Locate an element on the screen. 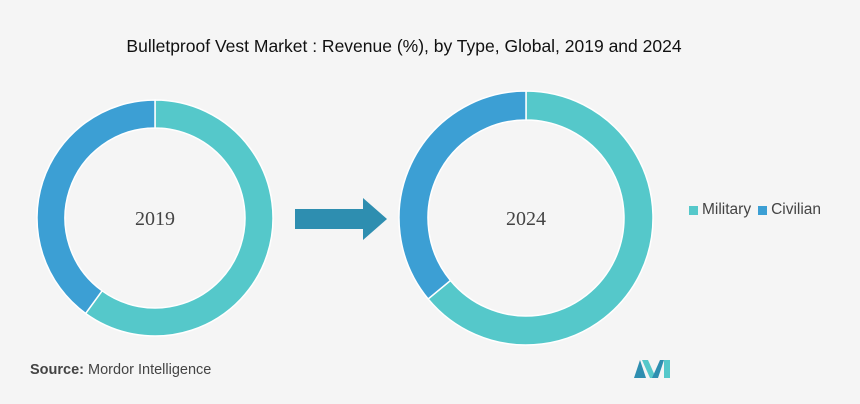 Image resolution: width=860 pixels, height=404 pixels. arrow-icon is located at coordinates (341, 219).